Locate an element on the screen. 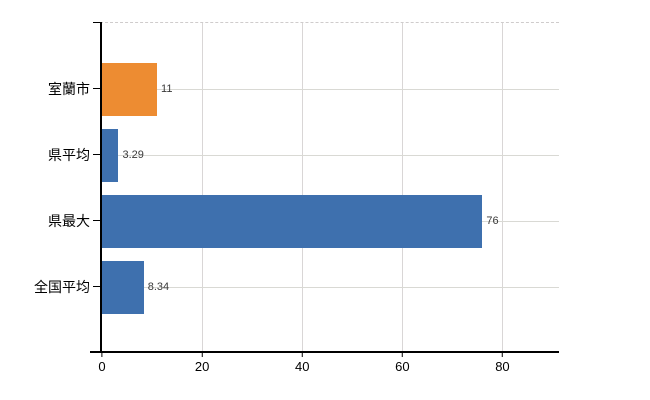 This screenshot has width=650, height=400. x-tick-label: 20 is located at coordinates (202, 366).